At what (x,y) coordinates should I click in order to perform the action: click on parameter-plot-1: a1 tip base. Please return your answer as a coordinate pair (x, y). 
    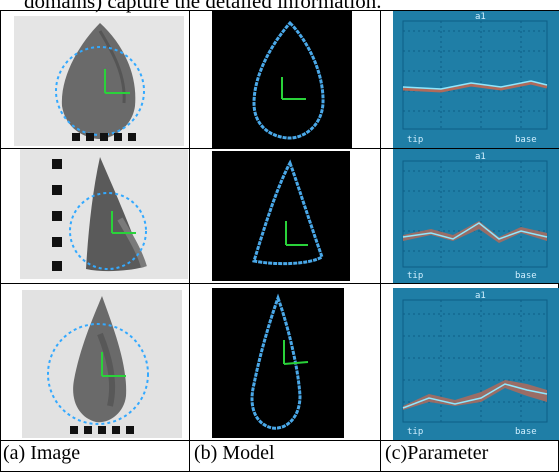
    Looking at the image, I should click on (470, 79).